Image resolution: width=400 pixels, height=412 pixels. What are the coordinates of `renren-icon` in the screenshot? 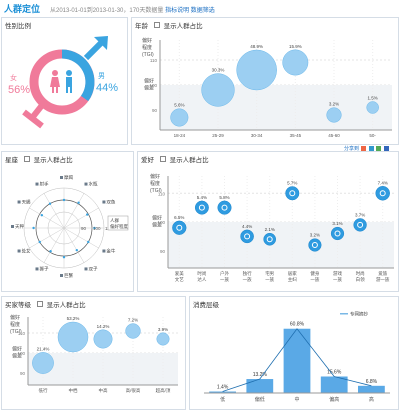 It's located at (379, 149).